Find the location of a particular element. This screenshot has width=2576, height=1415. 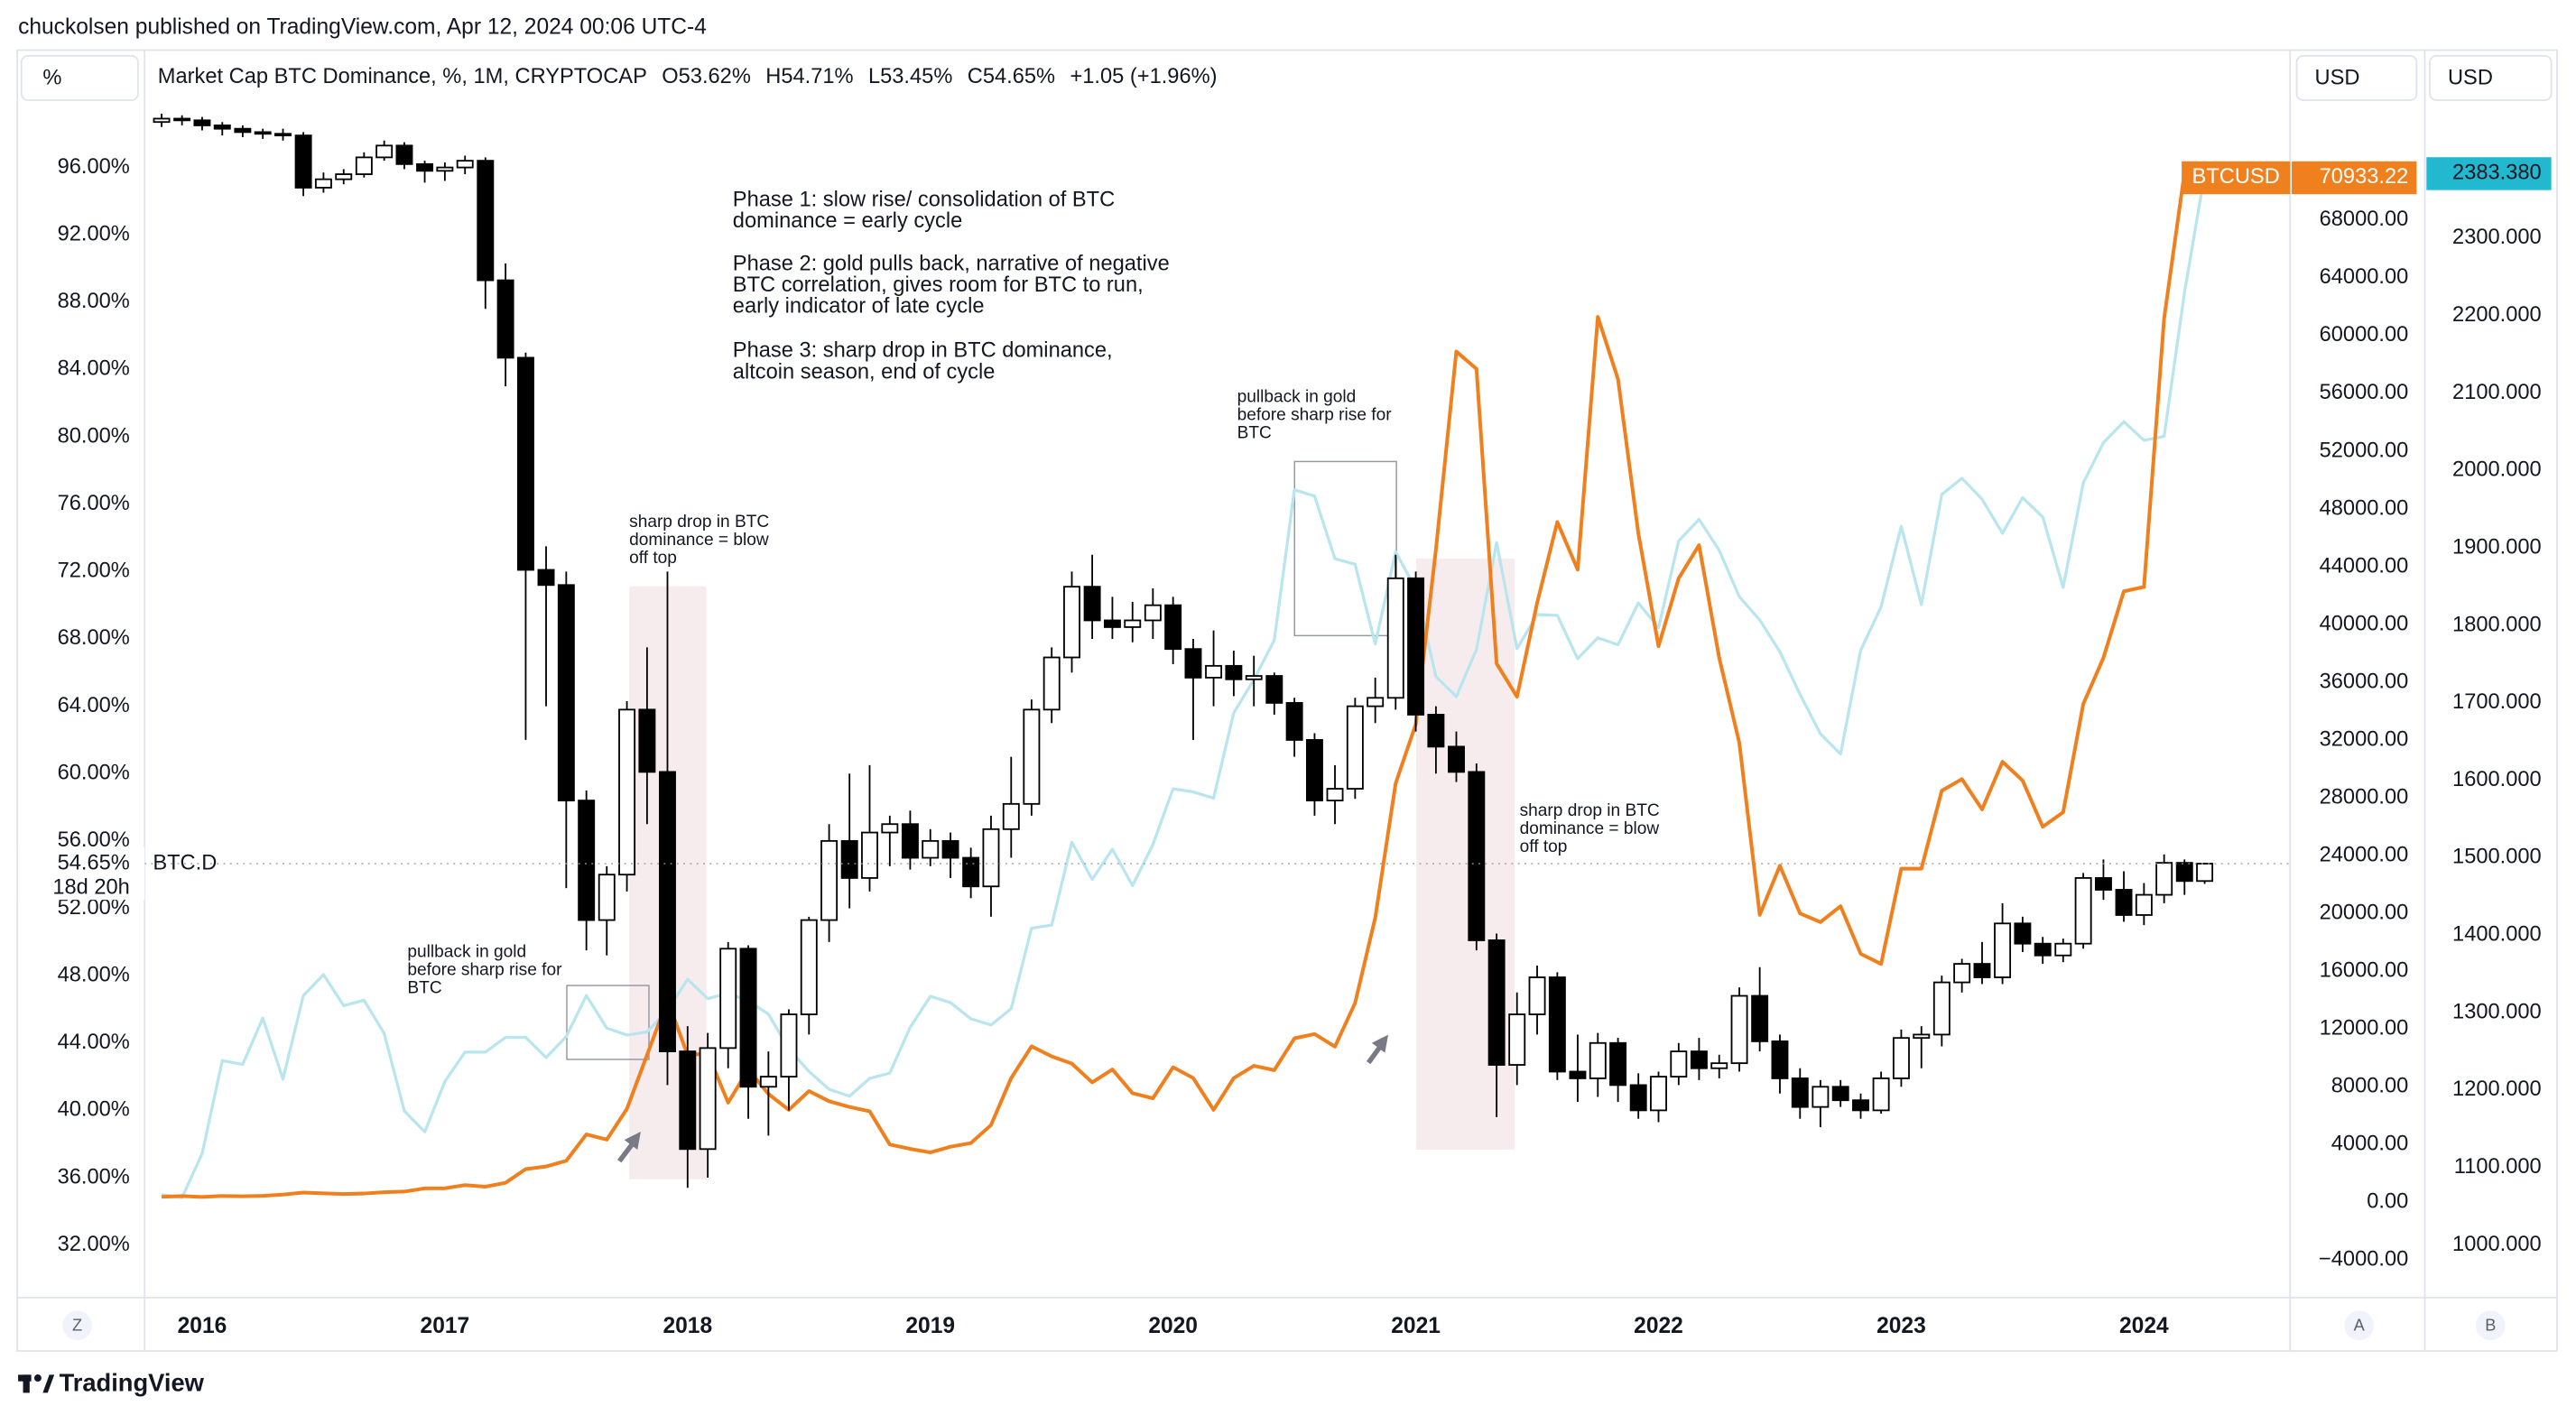

annotation-text: Phase 1: slow rise/ consolidation of BTC is located at coordinates (924, 199).